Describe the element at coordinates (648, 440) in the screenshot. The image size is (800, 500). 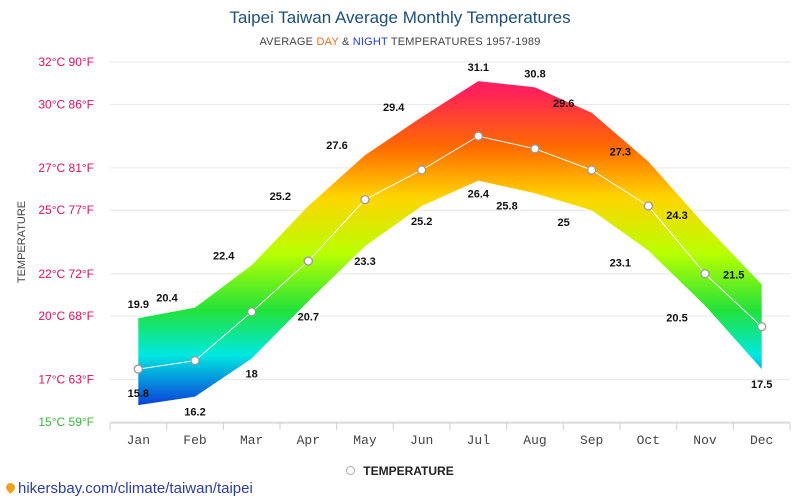
I see `x-tick-label: Oct` at that location.